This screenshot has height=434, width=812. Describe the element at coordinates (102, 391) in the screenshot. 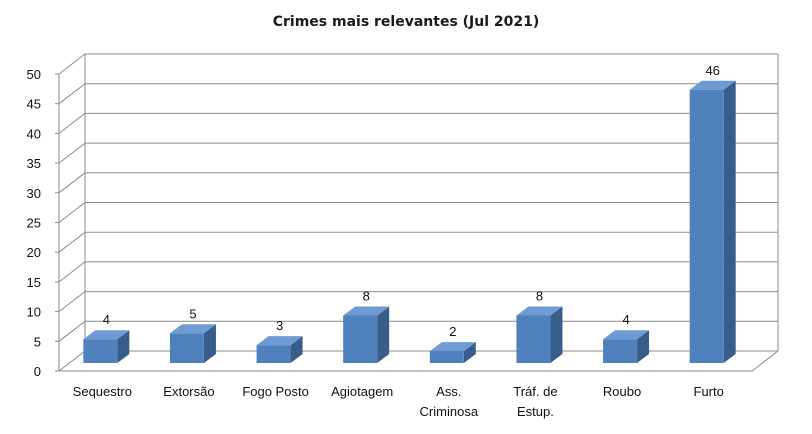

I see `x-category-label: Sequestro` at that location.